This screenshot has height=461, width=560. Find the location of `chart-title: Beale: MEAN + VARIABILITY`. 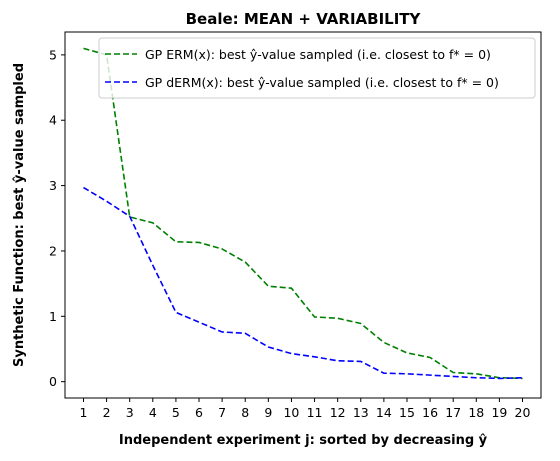

chart-title: Beale: MEAN + VARIABILITY is located at coordinates (304, 19).